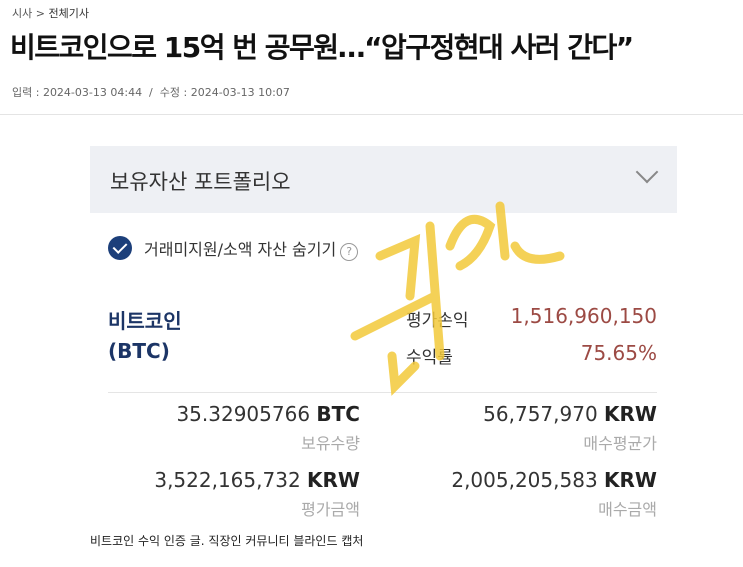  What do you see at coordinates (527, 494) in the screenshot?
I see `buy-amount: 2,005,205,583 KRW 매수금액` at bounding box center [527, 494].